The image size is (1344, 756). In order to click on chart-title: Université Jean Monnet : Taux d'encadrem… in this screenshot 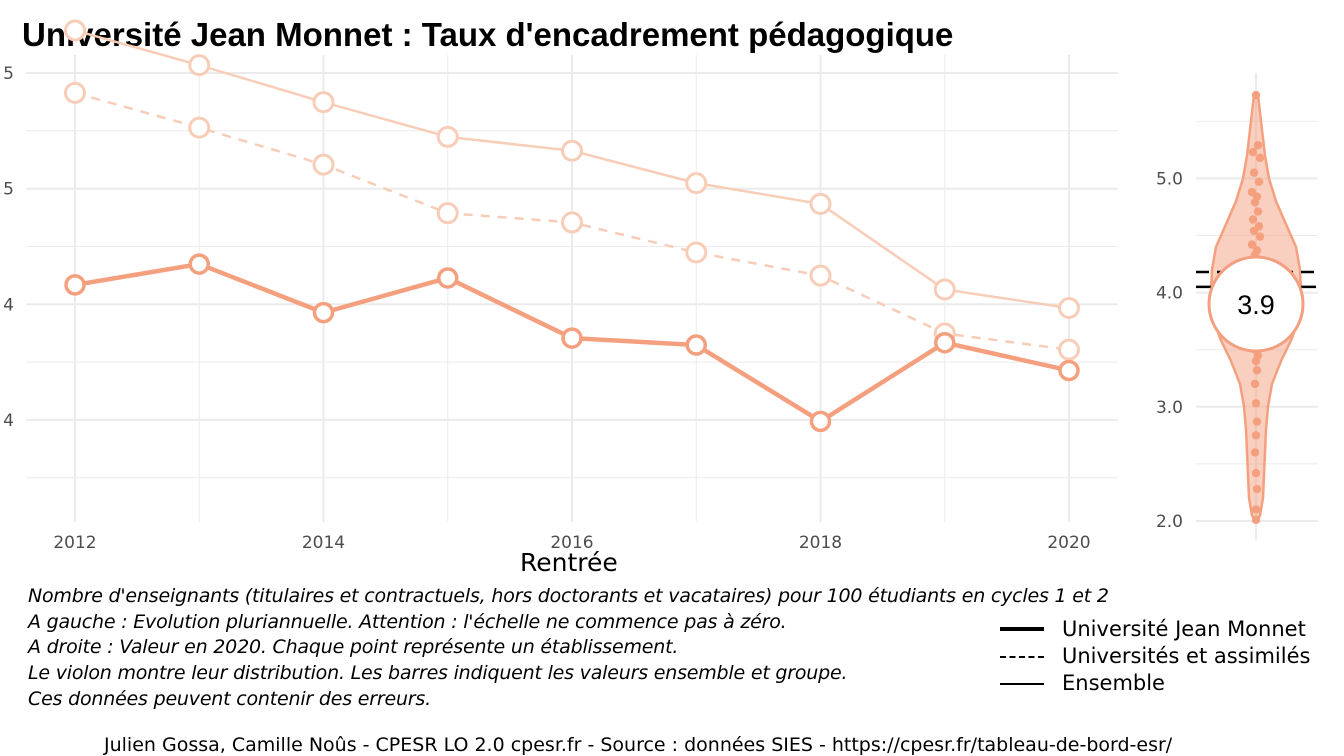, I will do `click(488, 34)`.